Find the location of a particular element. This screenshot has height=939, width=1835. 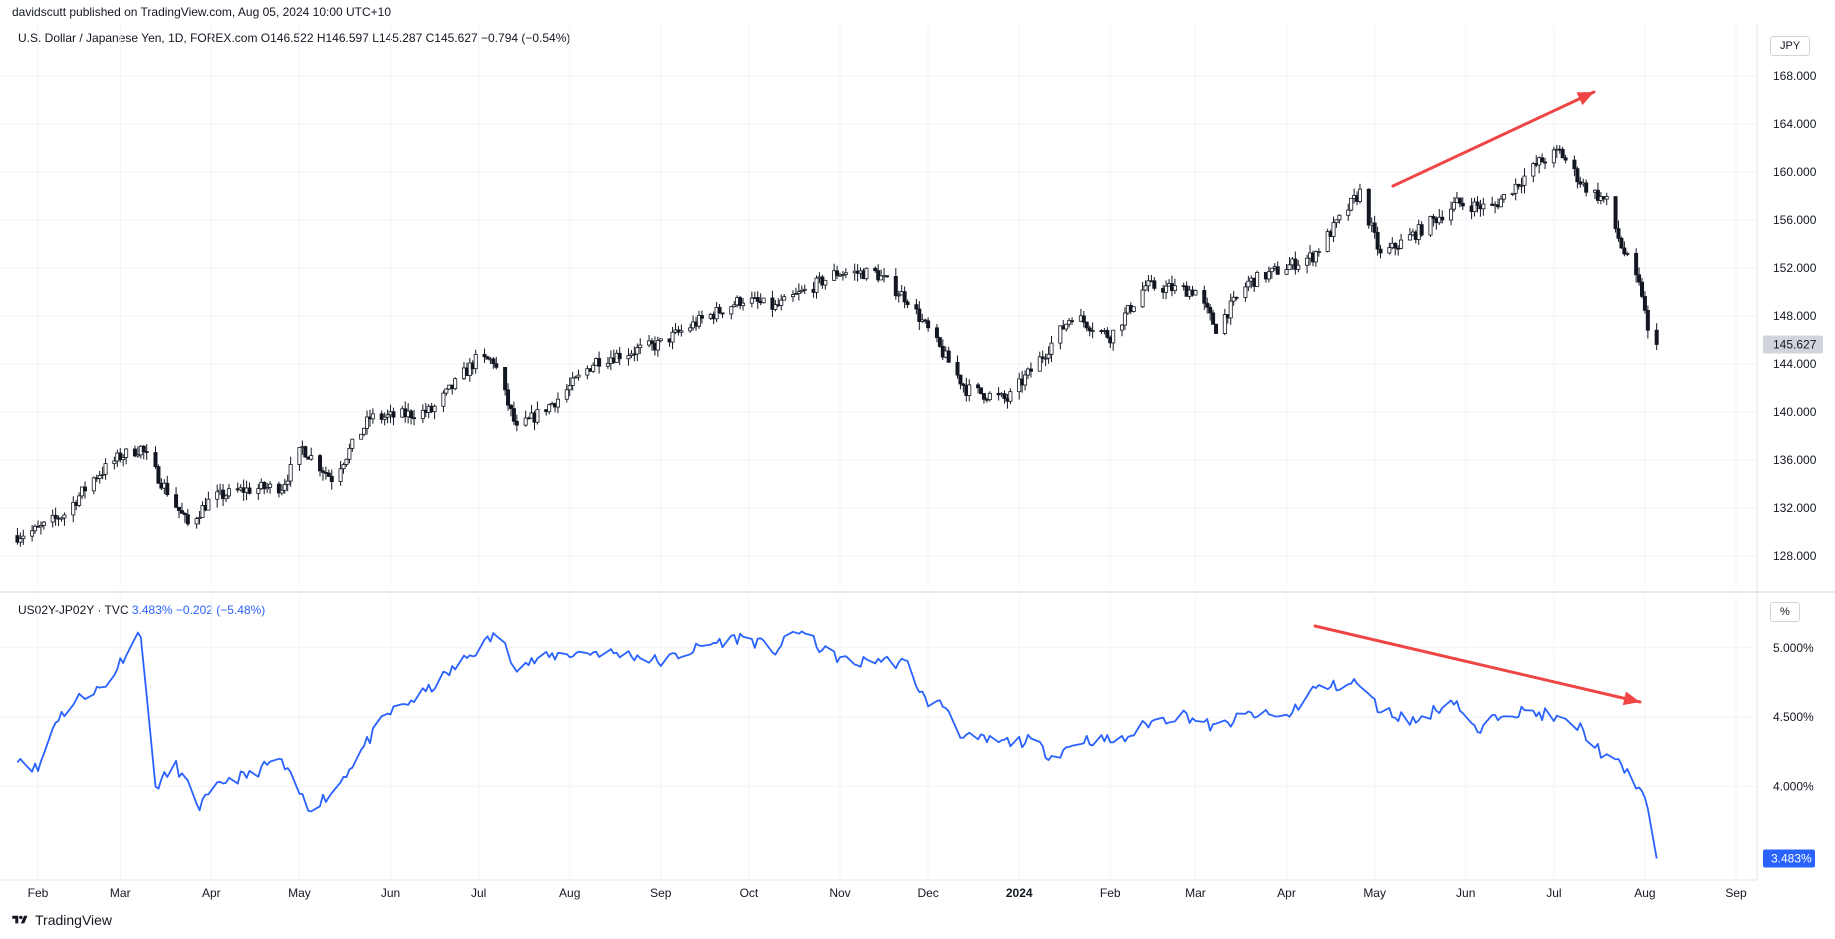

y-tick-label: 5.000% is located at coordinates (1793, 648).